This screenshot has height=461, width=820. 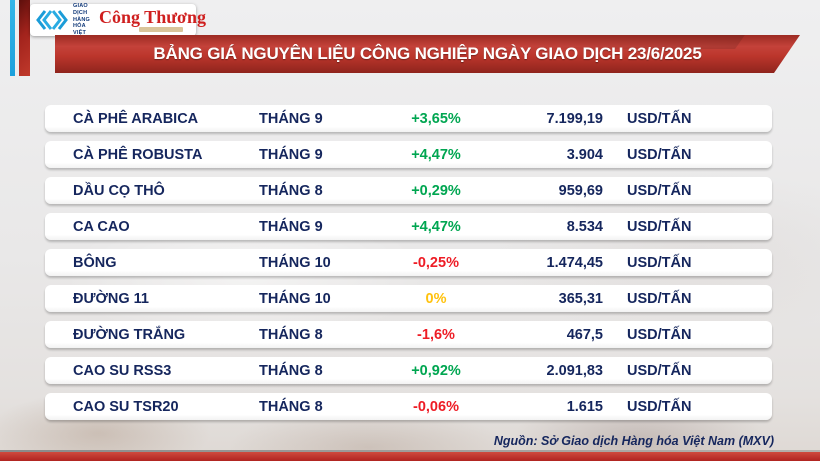 I want to click on commodity-name: CA CAO, so click(x=101, y=226).